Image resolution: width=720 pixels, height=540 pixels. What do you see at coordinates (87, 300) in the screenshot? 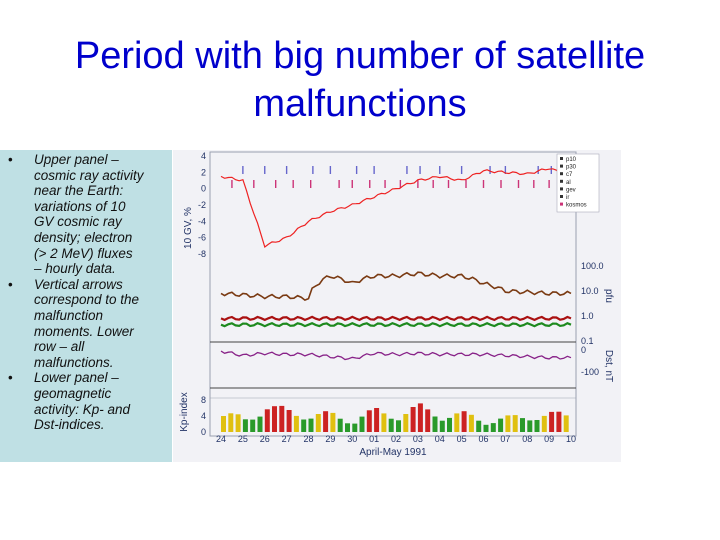
I see `bullet-line: correspond to the` at bounding box center [87, 300].